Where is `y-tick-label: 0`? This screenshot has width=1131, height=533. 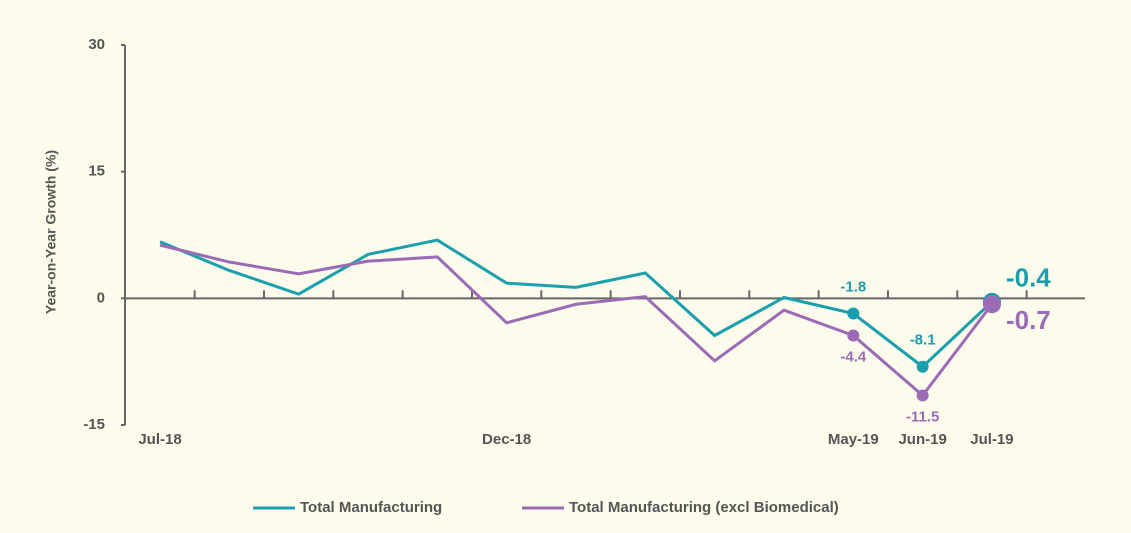
y-tick-label: 0 is located at coordinates (101, 297).